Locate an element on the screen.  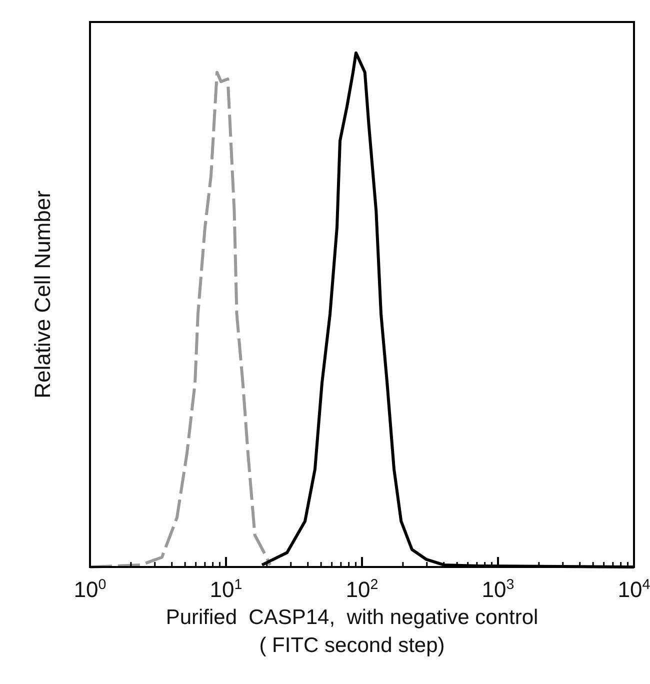
x-axis-title: Purified CASP14, with negative control ( FITC second step) is located at coordinates (352, 631).